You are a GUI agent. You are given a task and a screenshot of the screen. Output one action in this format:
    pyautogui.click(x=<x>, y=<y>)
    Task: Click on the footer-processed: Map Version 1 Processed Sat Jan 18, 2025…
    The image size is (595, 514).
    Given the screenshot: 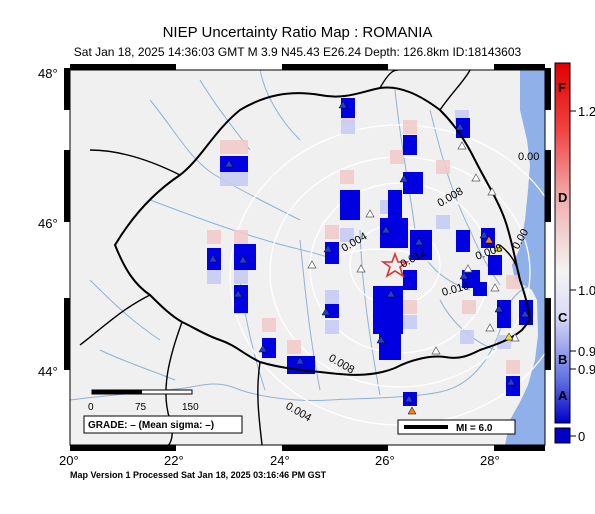 What is the action you would take?
    pyautogui.click(x=198, y=475)
    